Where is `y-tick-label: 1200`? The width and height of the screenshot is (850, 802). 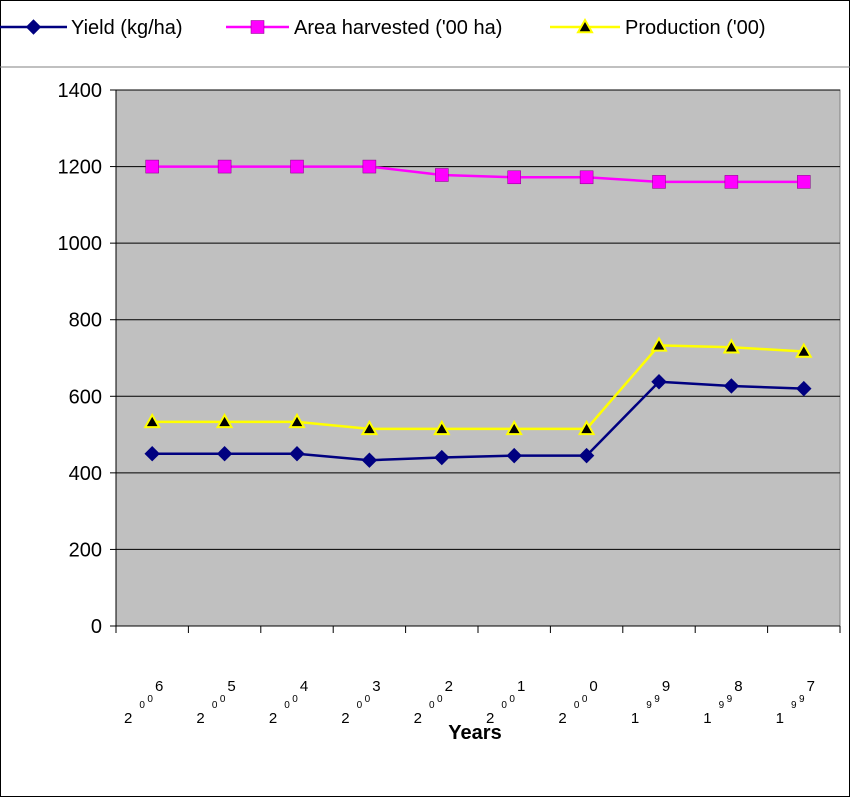 y-tick-label: 1200 is located at coordinates (80, 168).